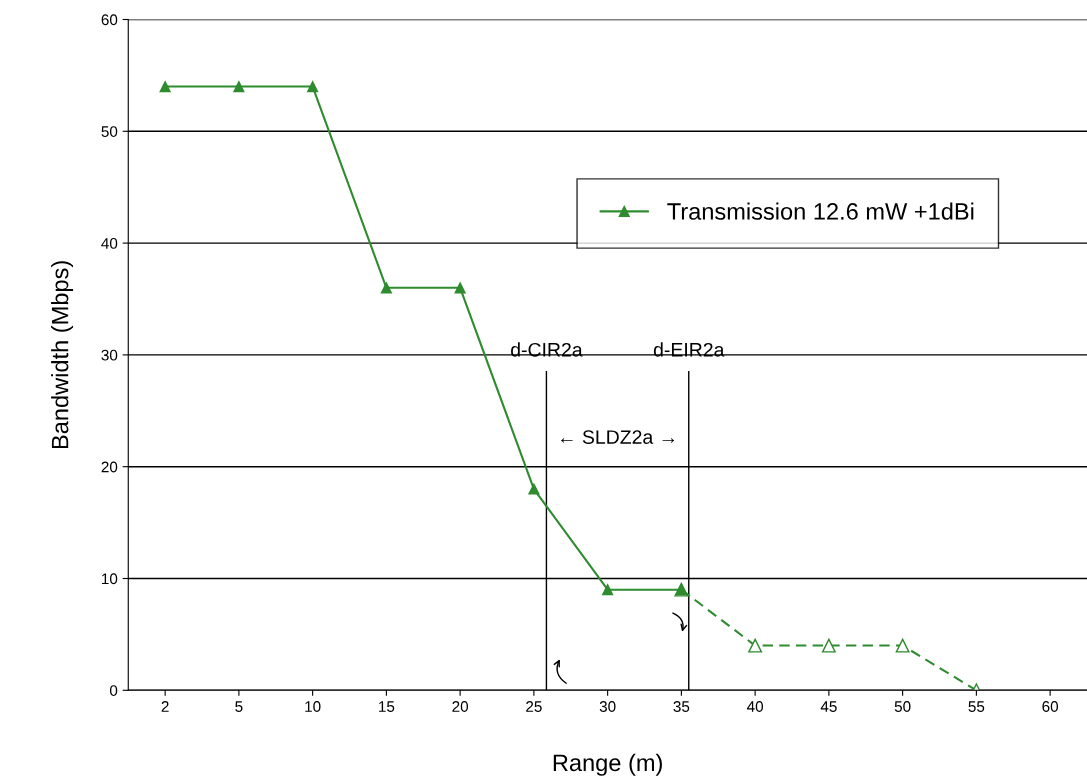 The image size is (1087, 780). I want to click on x-tick-label: 40, so click(755, 706).